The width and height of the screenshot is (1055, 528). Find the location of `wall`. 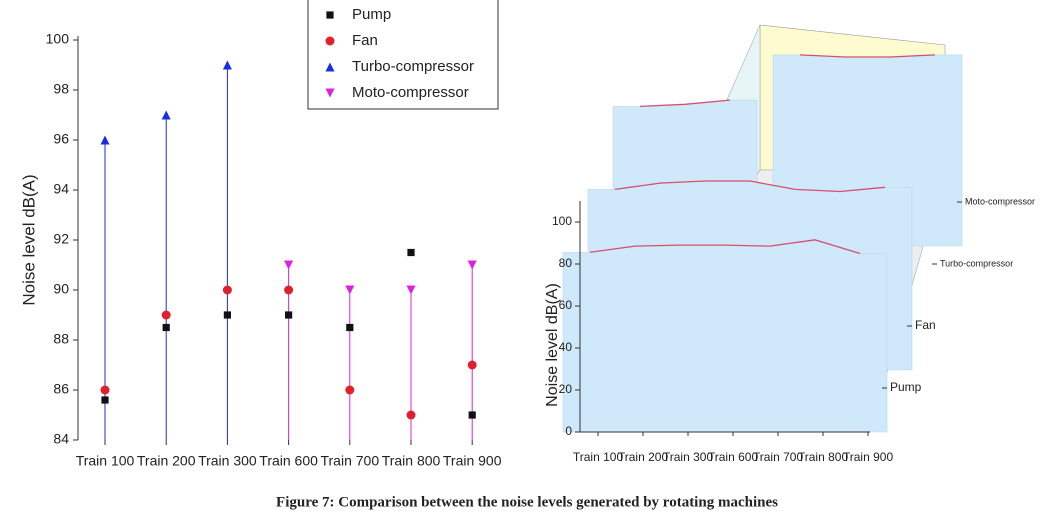

wall is located at coordinates (725, 336).